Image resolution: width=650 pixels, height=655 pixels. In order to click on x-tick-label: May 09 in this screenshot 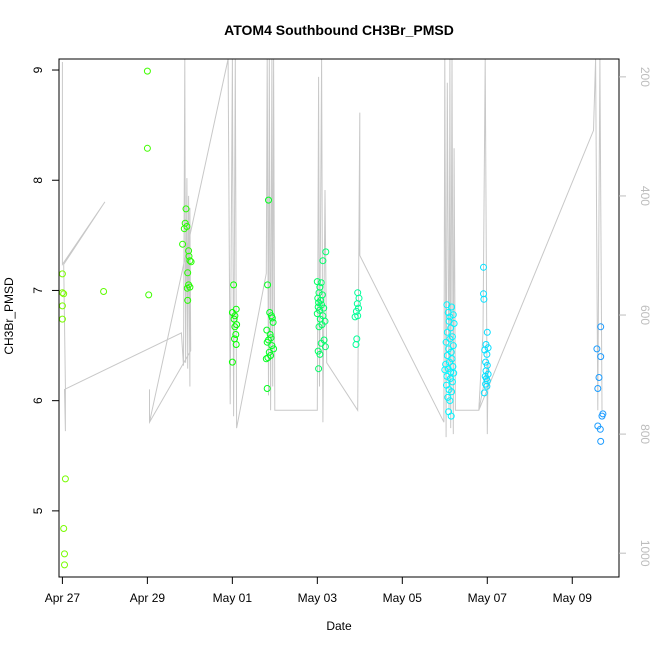, I will do `click(573, 598)`.